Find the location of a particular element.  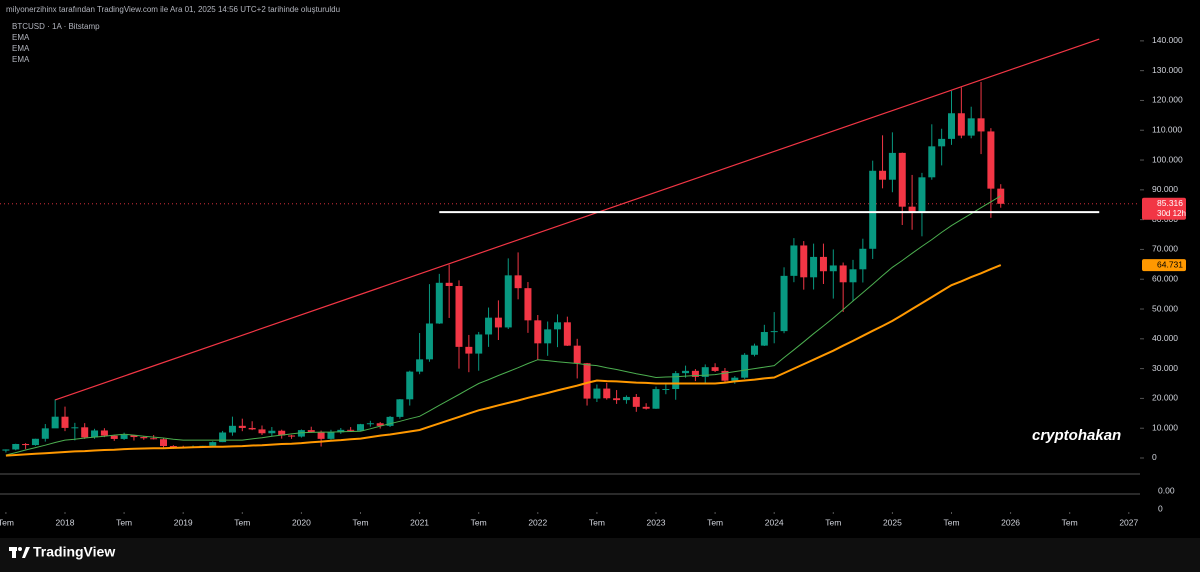

ema-label: 64.731 is located at coordinates (1170, 264).